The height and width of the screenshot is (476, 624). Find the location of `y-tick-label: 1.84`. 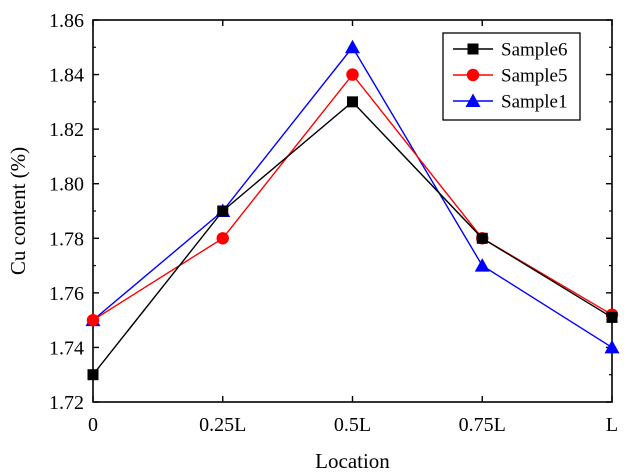

y-tick-label: 1.84 is located at coordinates (66, 76).